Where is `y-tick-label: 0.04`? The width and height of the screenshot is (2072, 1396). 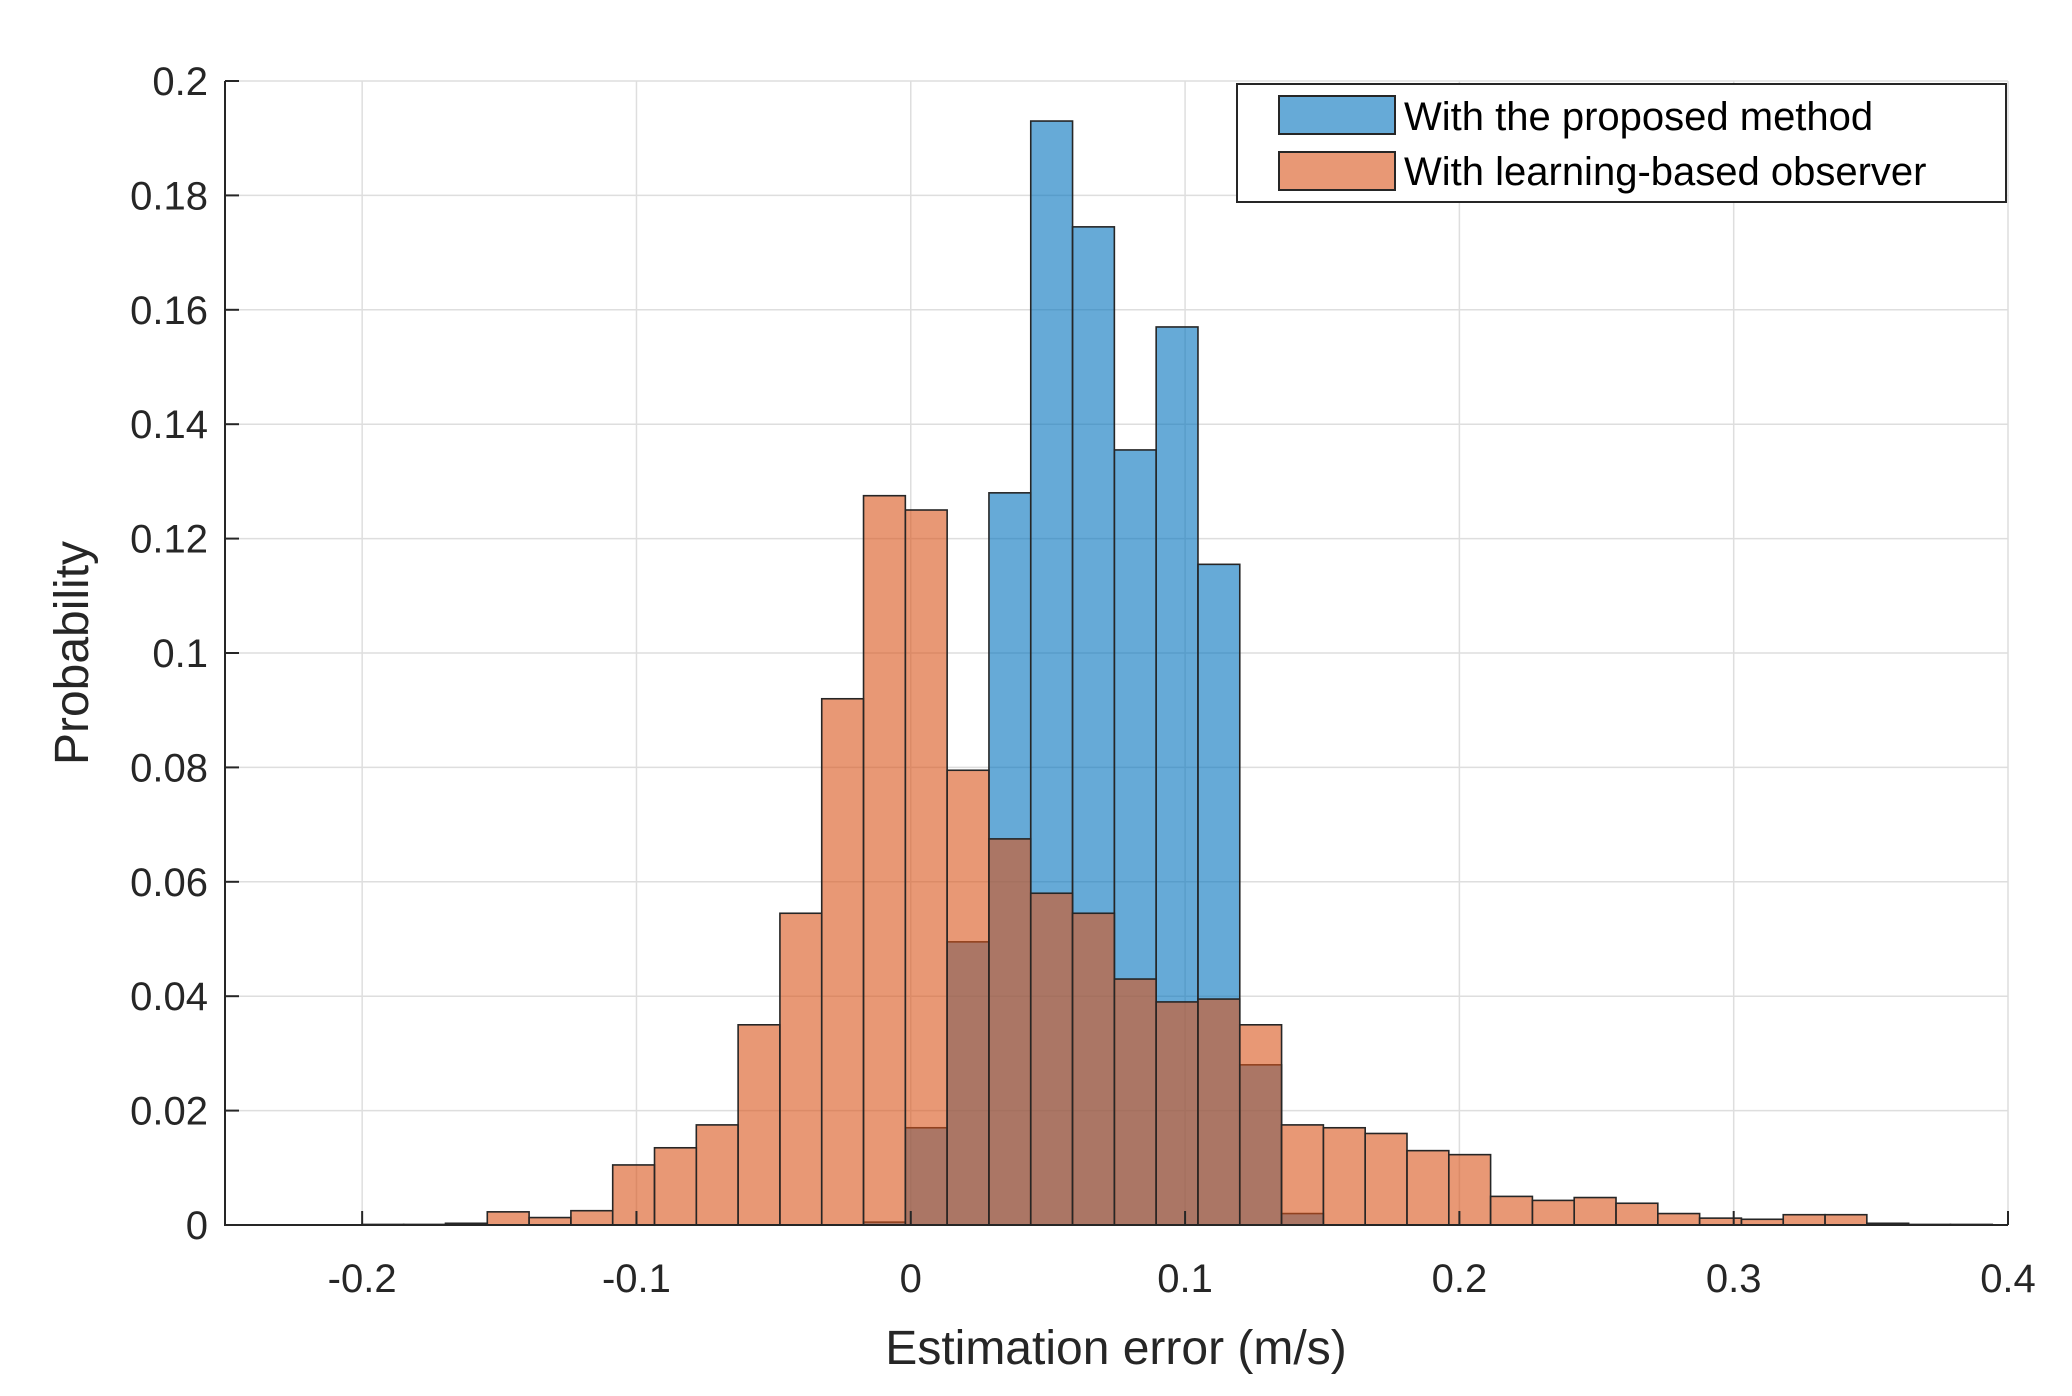
y-tick-label: 0.04 is located at coordinates (169, 997).